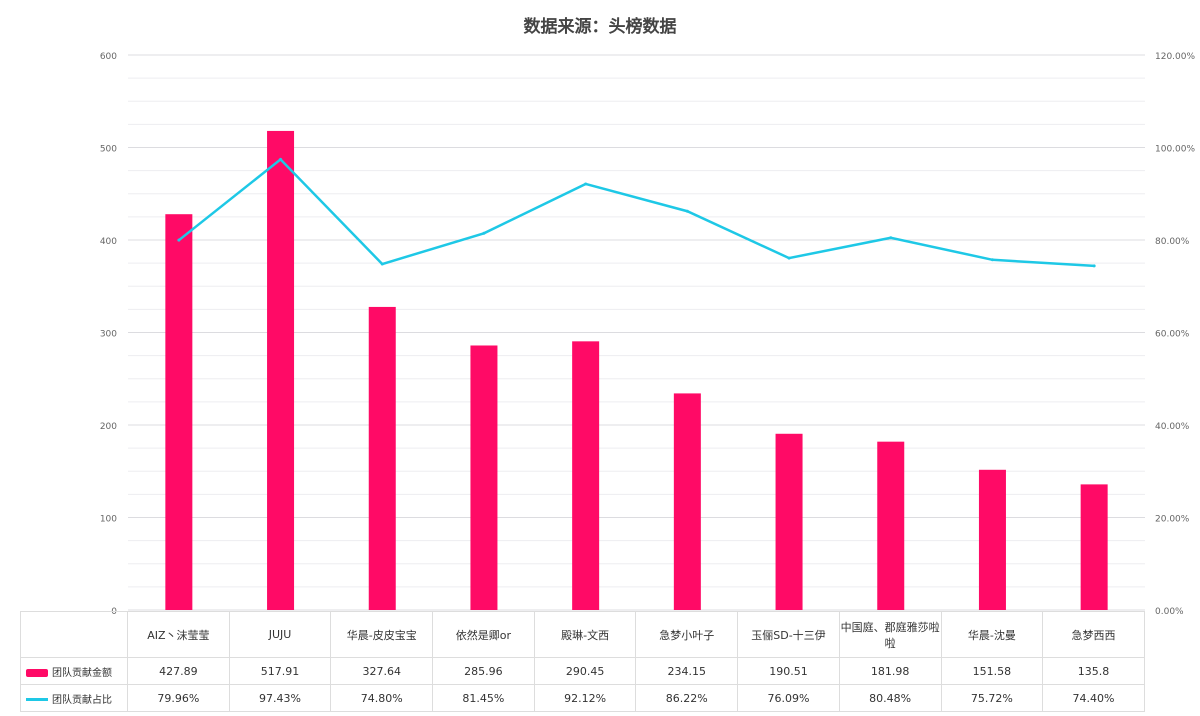 The height and width of the screenshot is (716, 1200). What do you see at coordinates (280, 698) in the screenshot?
I see `data-label: 97.43%` at bounding box center [280, 698].